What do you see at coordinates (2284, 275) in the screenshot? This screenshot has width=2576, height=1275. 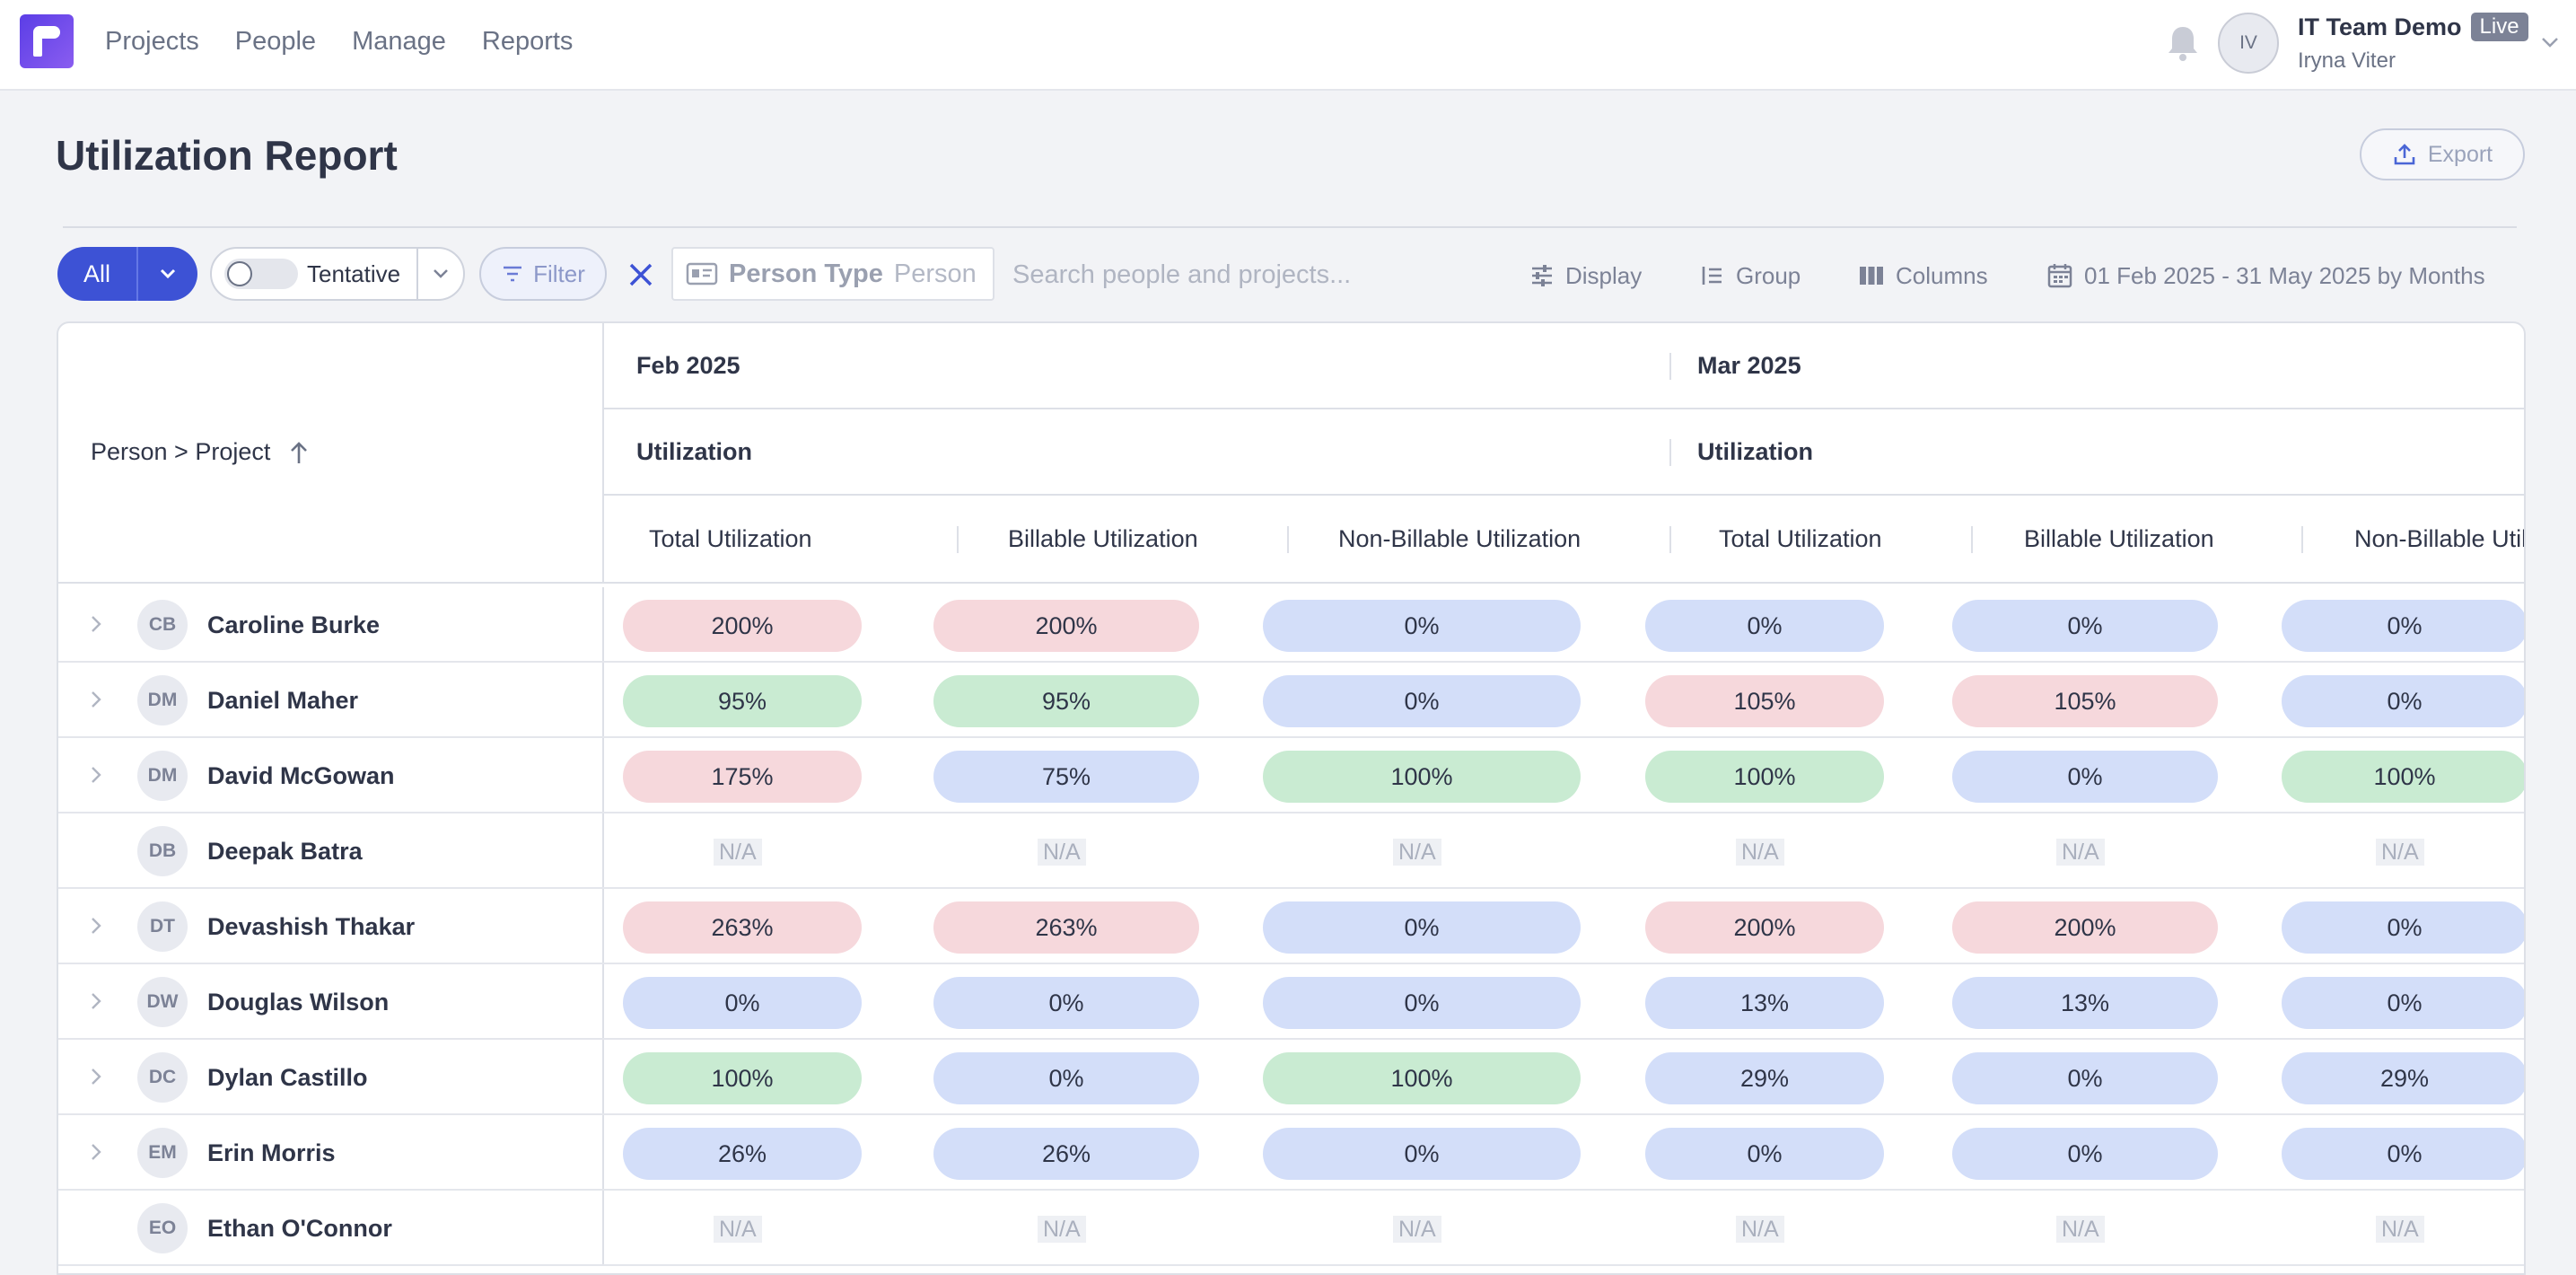 I see `date-range-label: 01 Feb 2025 - 31 May 2025 by Months` at bounding box center [2284, 275].